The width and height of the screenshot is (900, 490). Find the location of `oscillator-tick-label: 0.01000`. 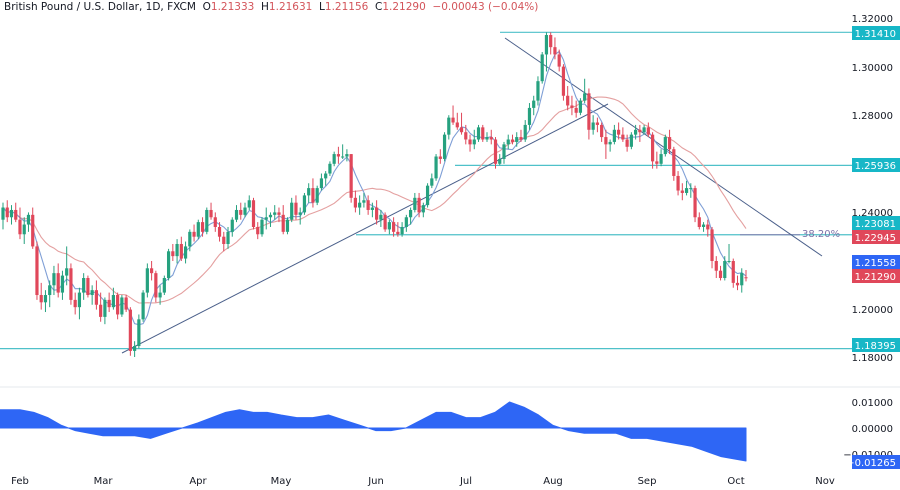

oscillator-tick-label: 0.01000 is located at coordinates (872, 403).